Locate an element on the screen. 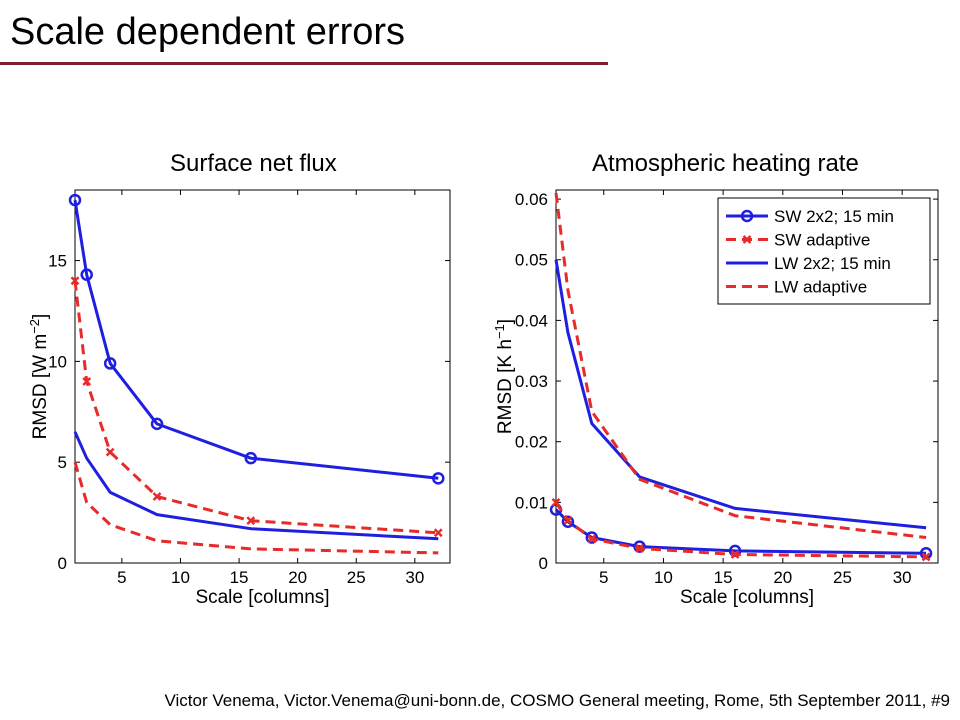  left-series-2-line is located at coordinates (256, 486).